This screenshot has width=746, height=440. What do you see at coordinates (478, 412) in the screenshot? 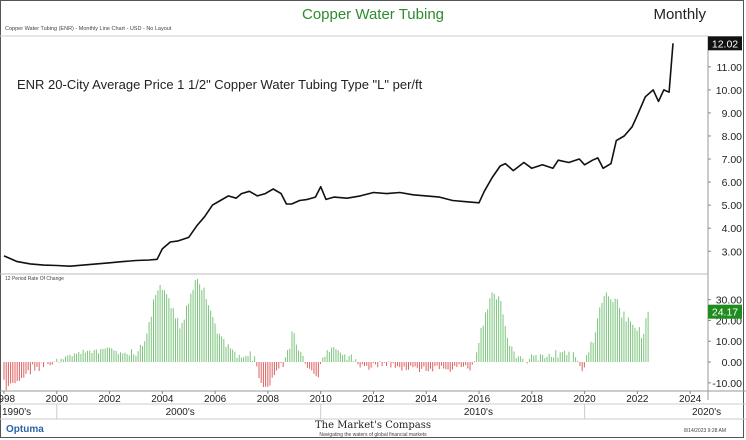
I see `decade-label: 2010's` at bounding box center [478, 412].